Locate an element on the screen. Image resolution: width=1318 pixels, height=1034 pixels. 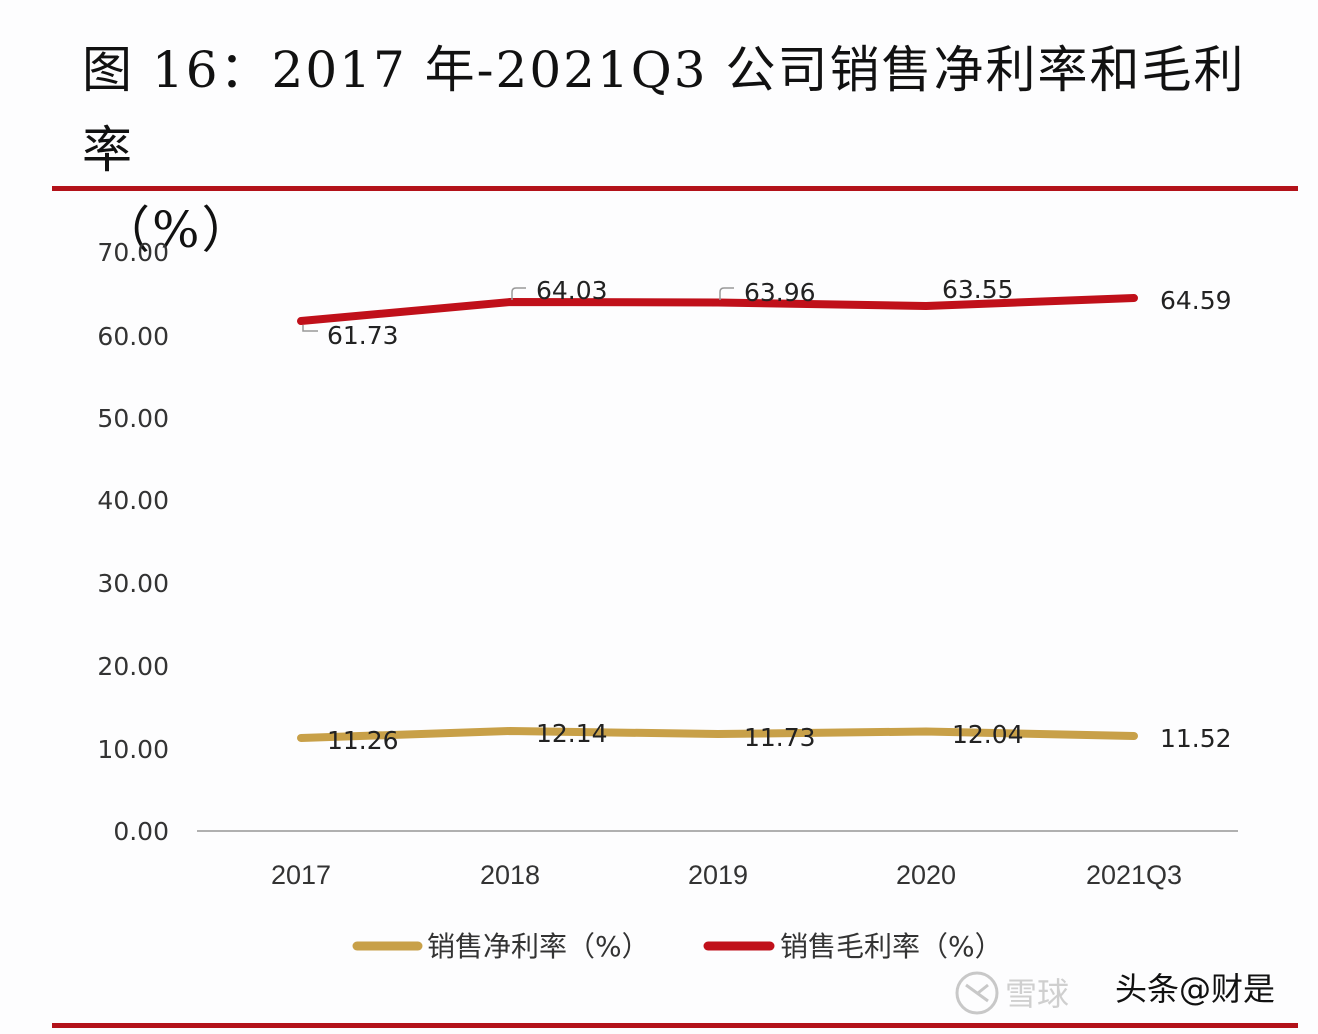
x-axis: 2017 2018 2019 2020 2021Q3 is located at coordinates (726, 875).